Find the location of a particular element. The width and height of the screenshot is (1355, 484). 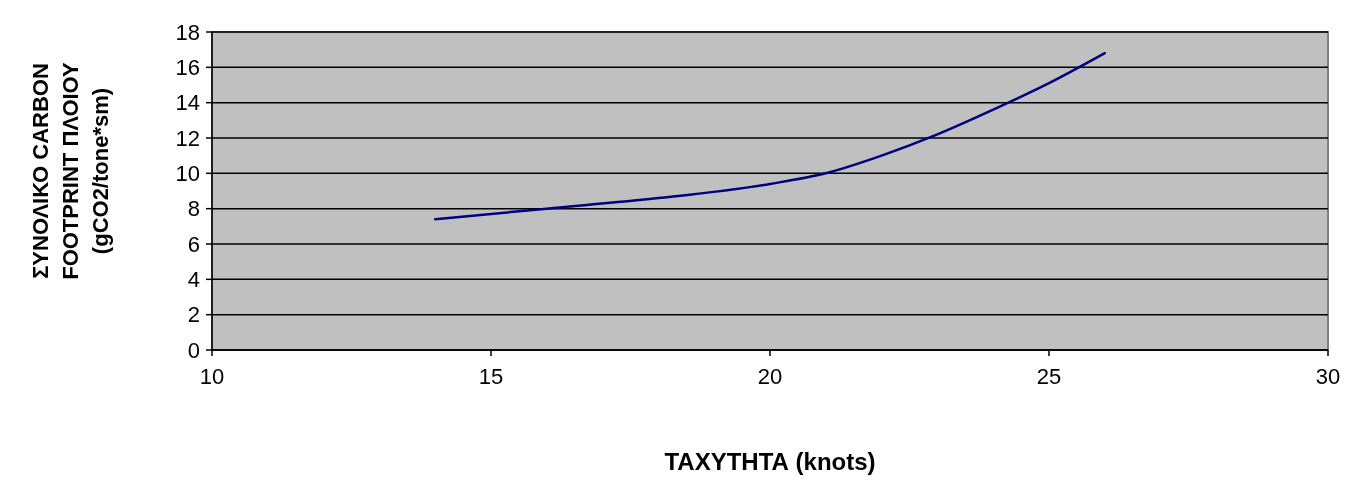

x-tick-label: 20 is located at coordinates (770, 376).